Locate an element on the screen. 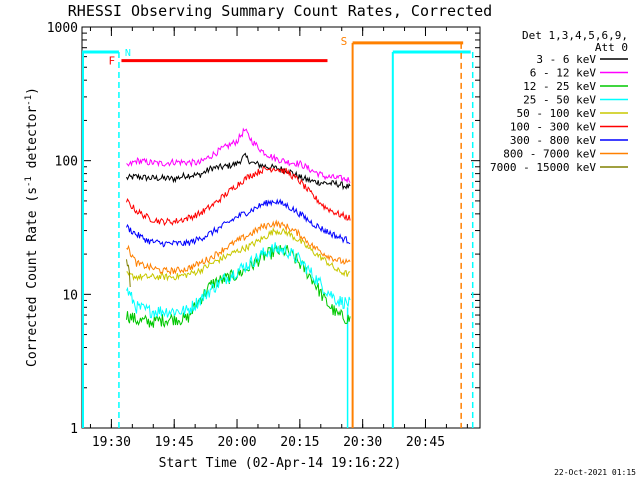  y-axis-label-suffix: ) is located at coordinates (32, 91).